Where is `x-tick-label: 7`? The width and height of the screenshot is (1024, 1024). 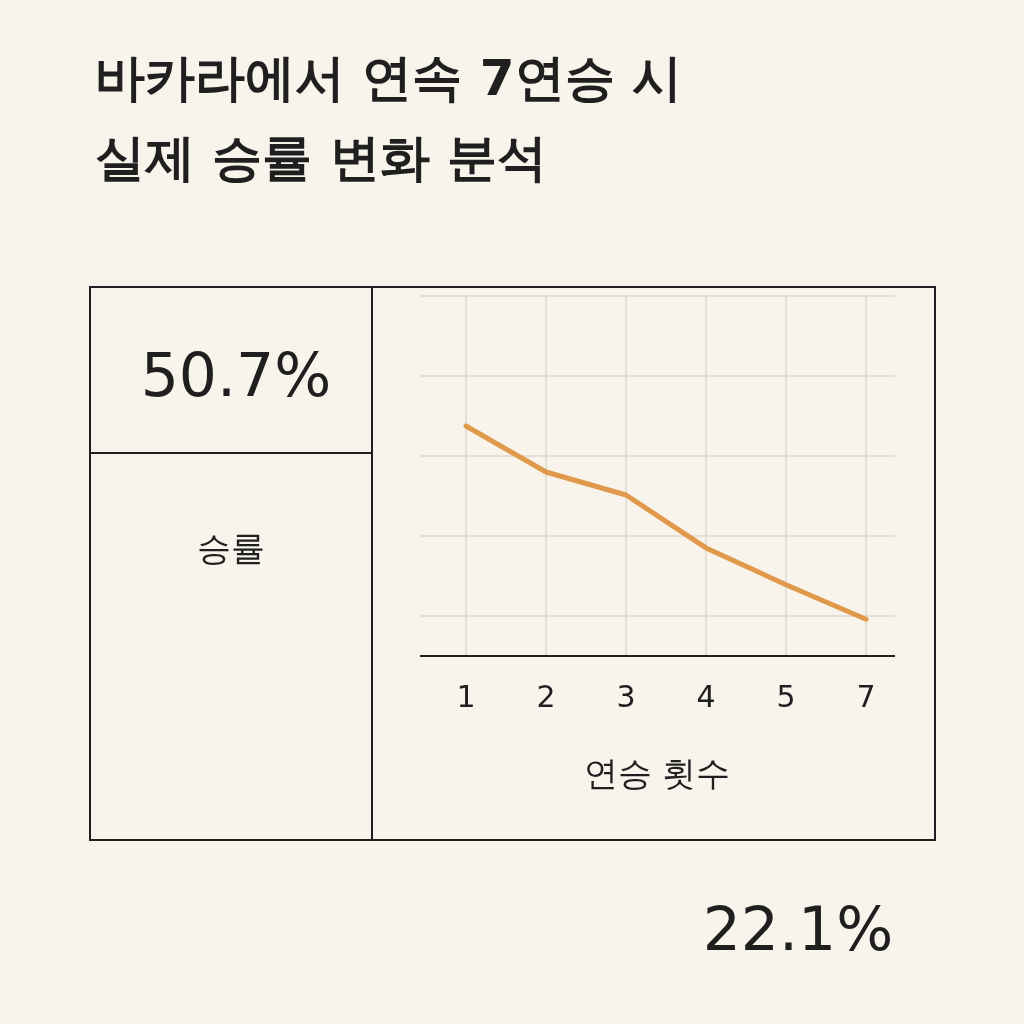 x-tick-label: 7 is located at coordinates (866, 696).